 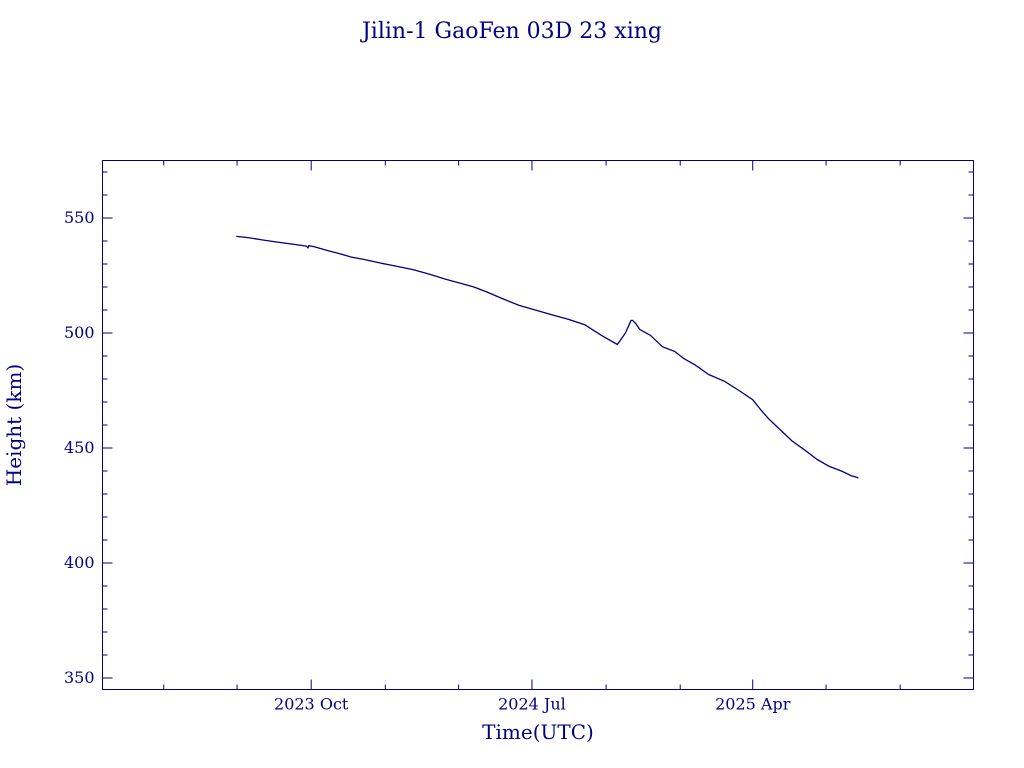 I want to click on y-tick-label: 500, so click(x=79, y=332).